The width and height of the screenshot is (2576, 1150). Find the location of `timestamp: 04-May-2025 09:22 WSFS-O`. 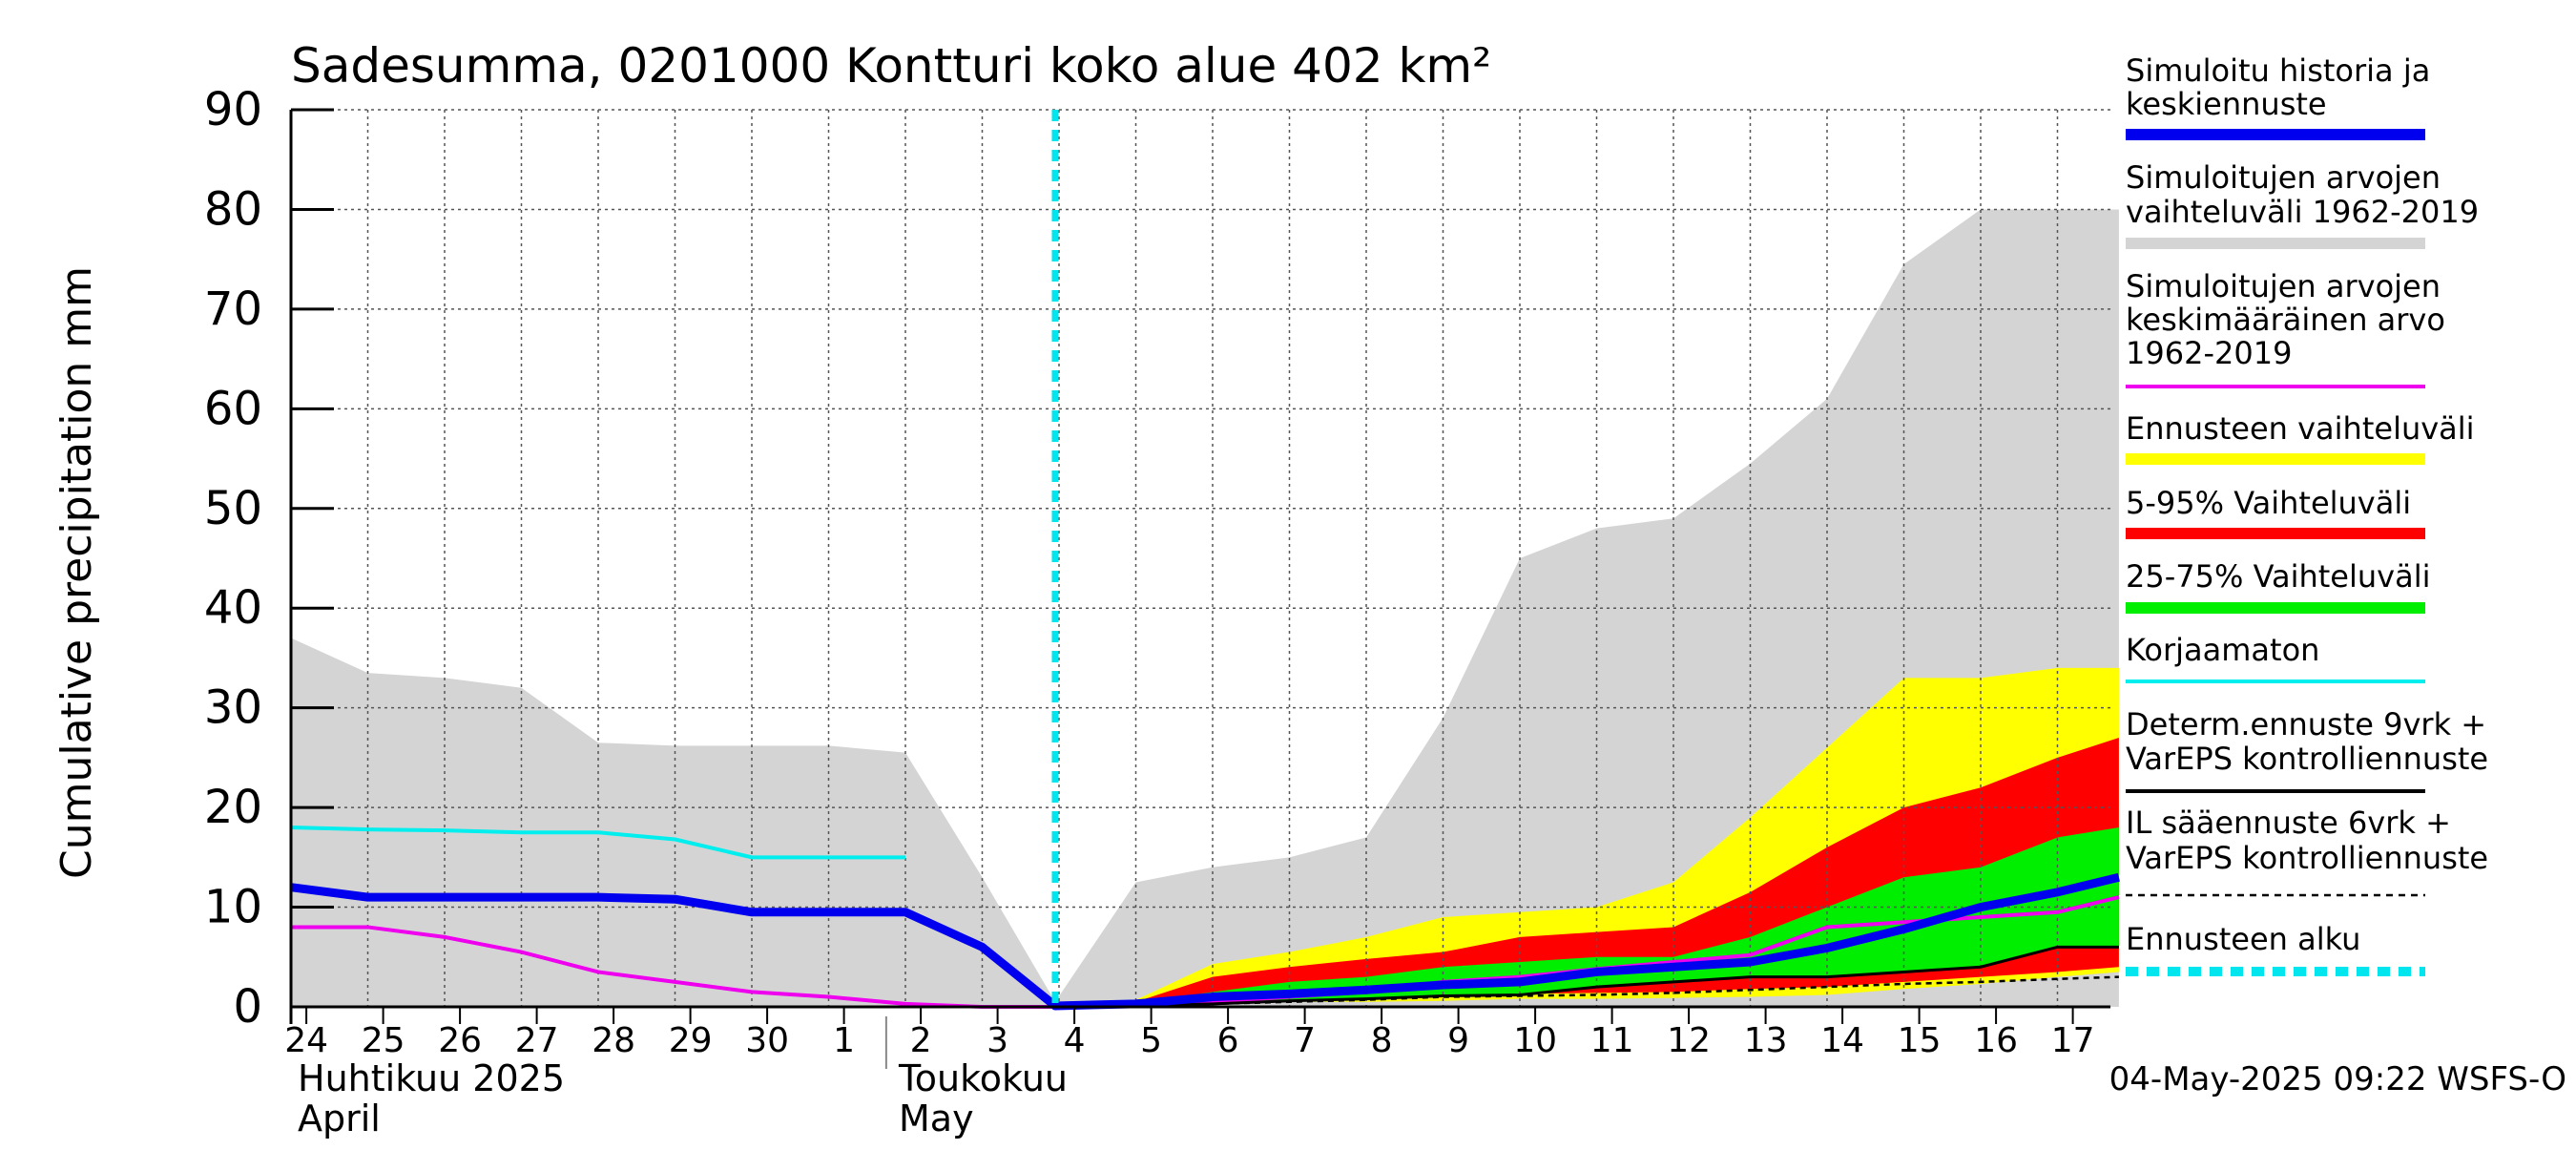

timestamp: 04-May-2025 09:22 WSFS-O is located at coordinates (2337, 1079).